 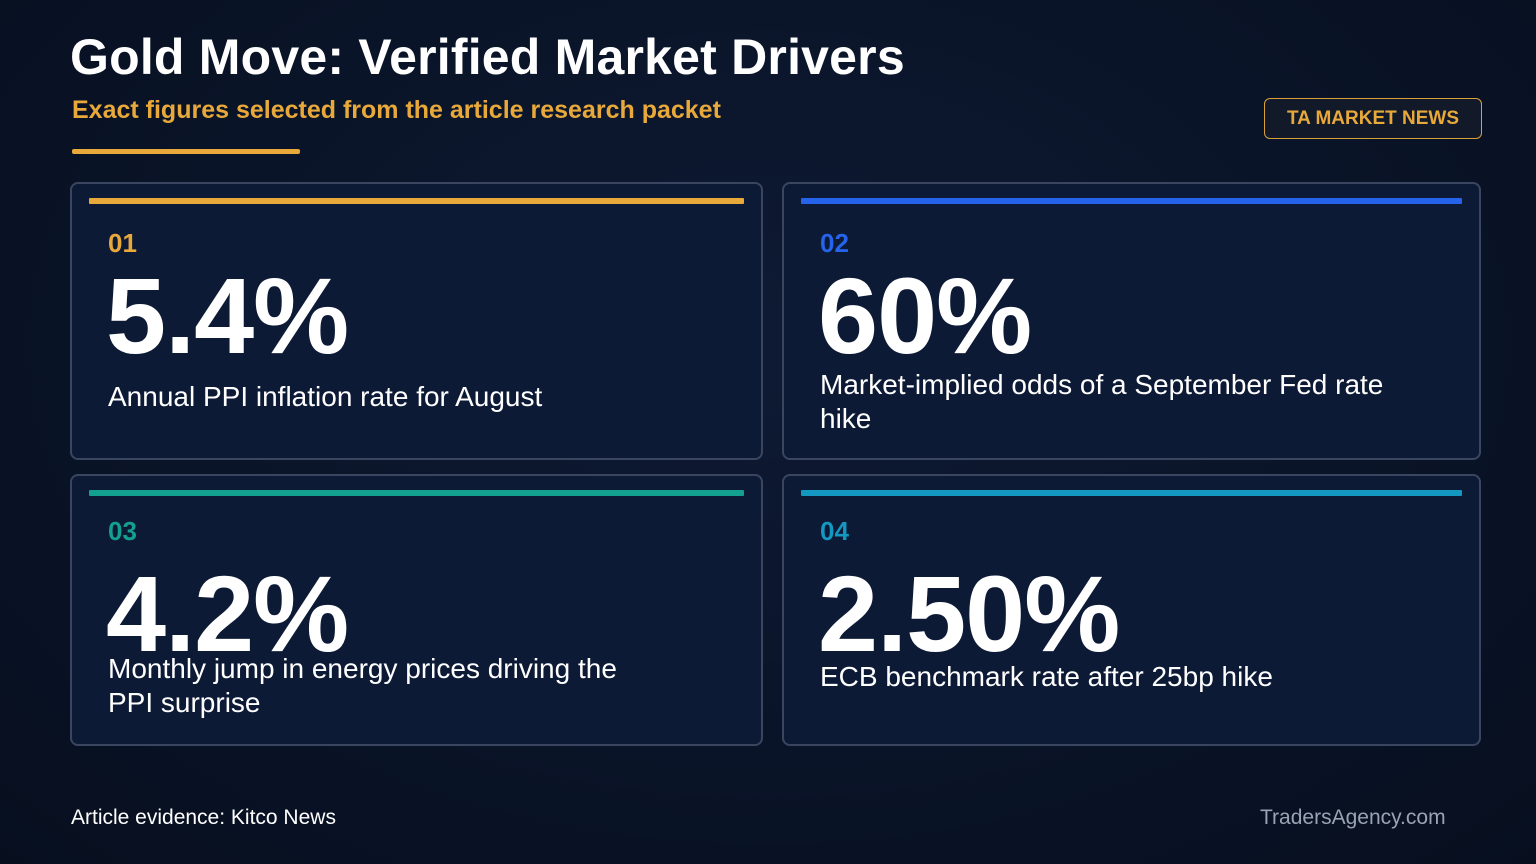 What do you see at coordinates (227, 613) in the screenshot?
I see `card-stat-value: 4.2%` at bounding box center [227, 613].